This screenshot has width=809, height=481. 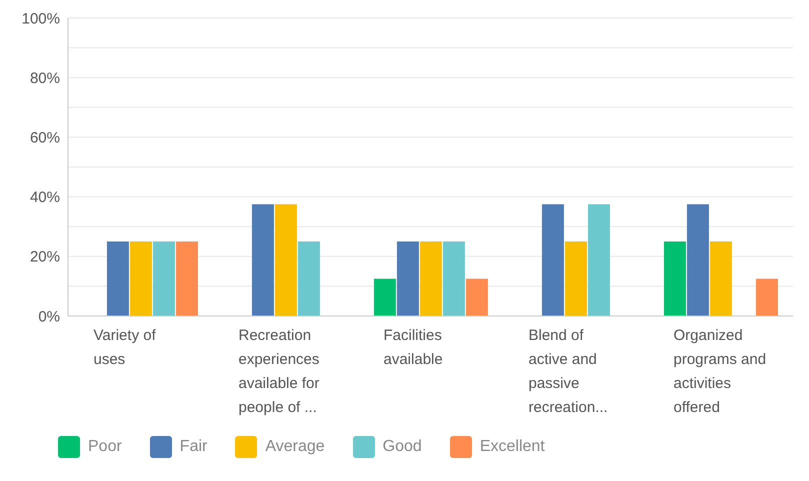 What do you see at coordinates (49, 317) in the screenshot?
I see `y-tick-label: 0%` at bounding box center [49, 317].